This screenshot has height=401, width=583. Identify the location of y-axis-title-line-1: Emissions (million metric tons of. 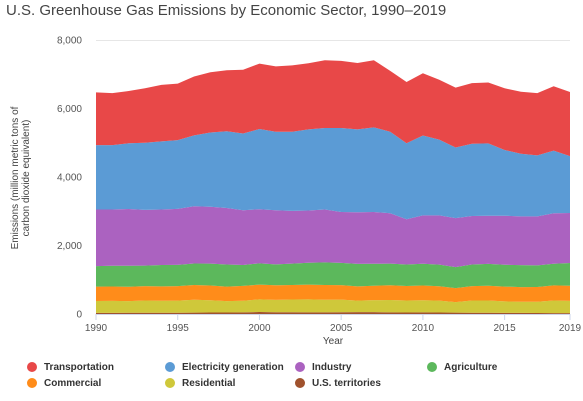
(15, 177).